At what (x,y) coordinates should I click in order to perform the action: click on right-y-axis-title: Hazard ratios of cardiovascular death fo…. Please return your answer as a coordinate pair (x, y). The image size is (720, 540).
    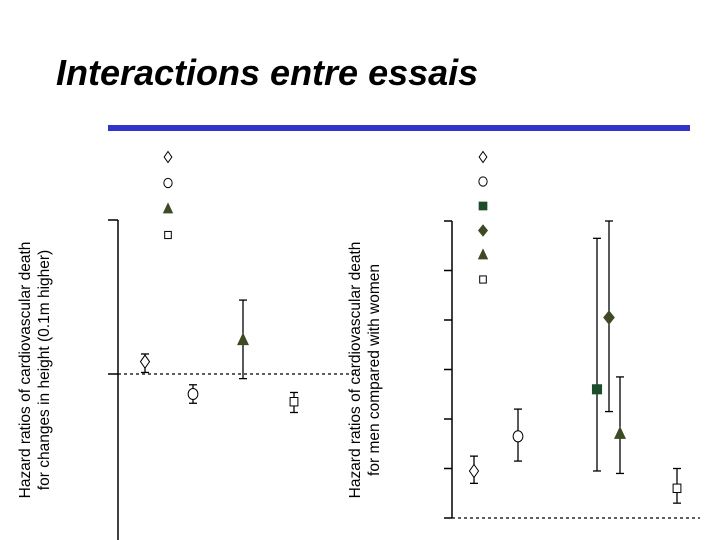
    Looking at the image, I should click on (365, 370).